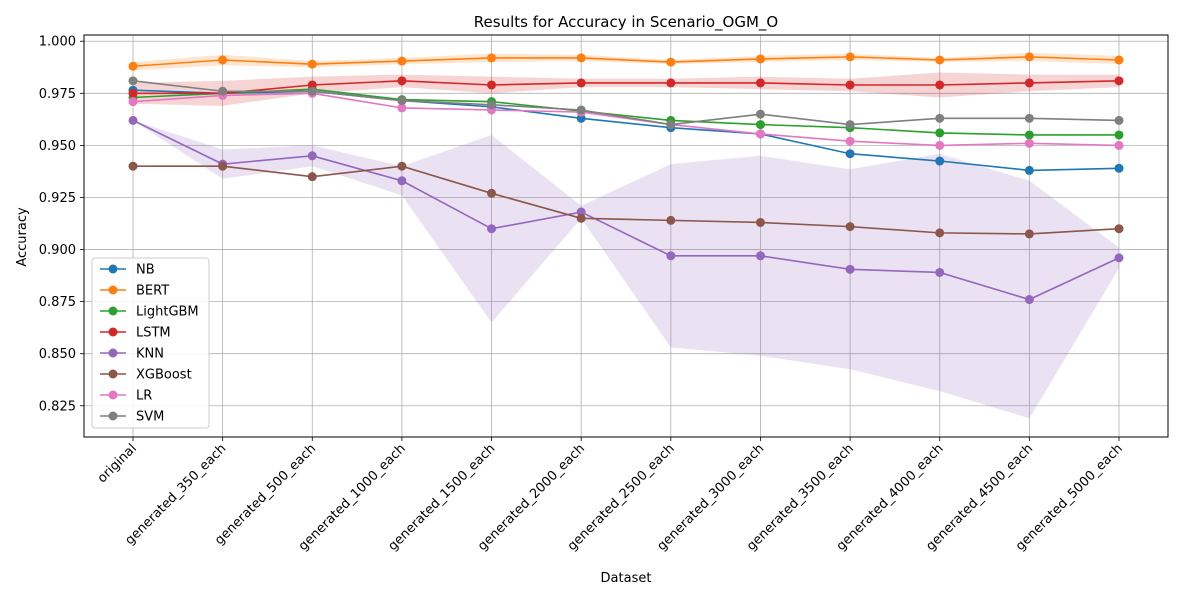  I want to click on legend-label: SVM, so click(150, 417).